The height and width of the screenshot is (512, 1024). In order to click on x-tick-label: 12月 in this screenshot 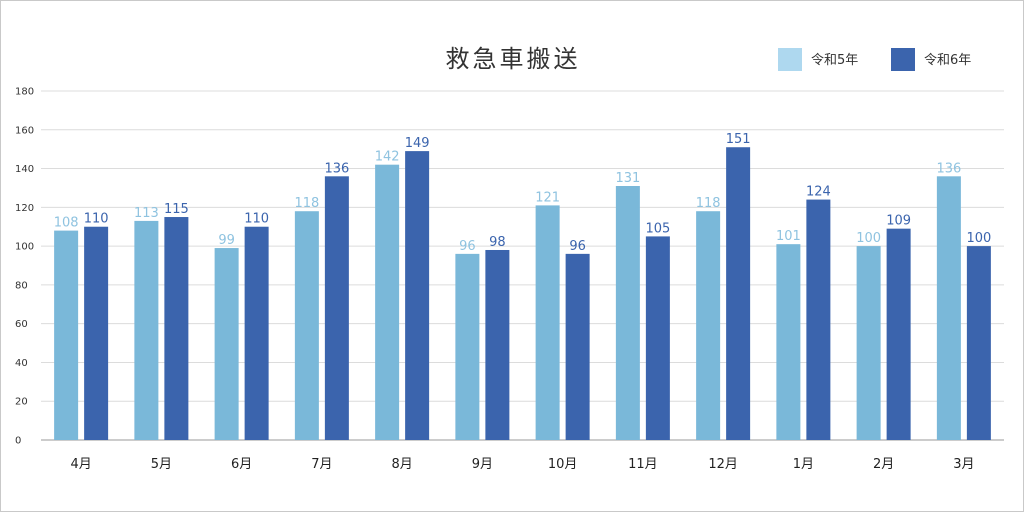, I will do `click(723, 464)`.